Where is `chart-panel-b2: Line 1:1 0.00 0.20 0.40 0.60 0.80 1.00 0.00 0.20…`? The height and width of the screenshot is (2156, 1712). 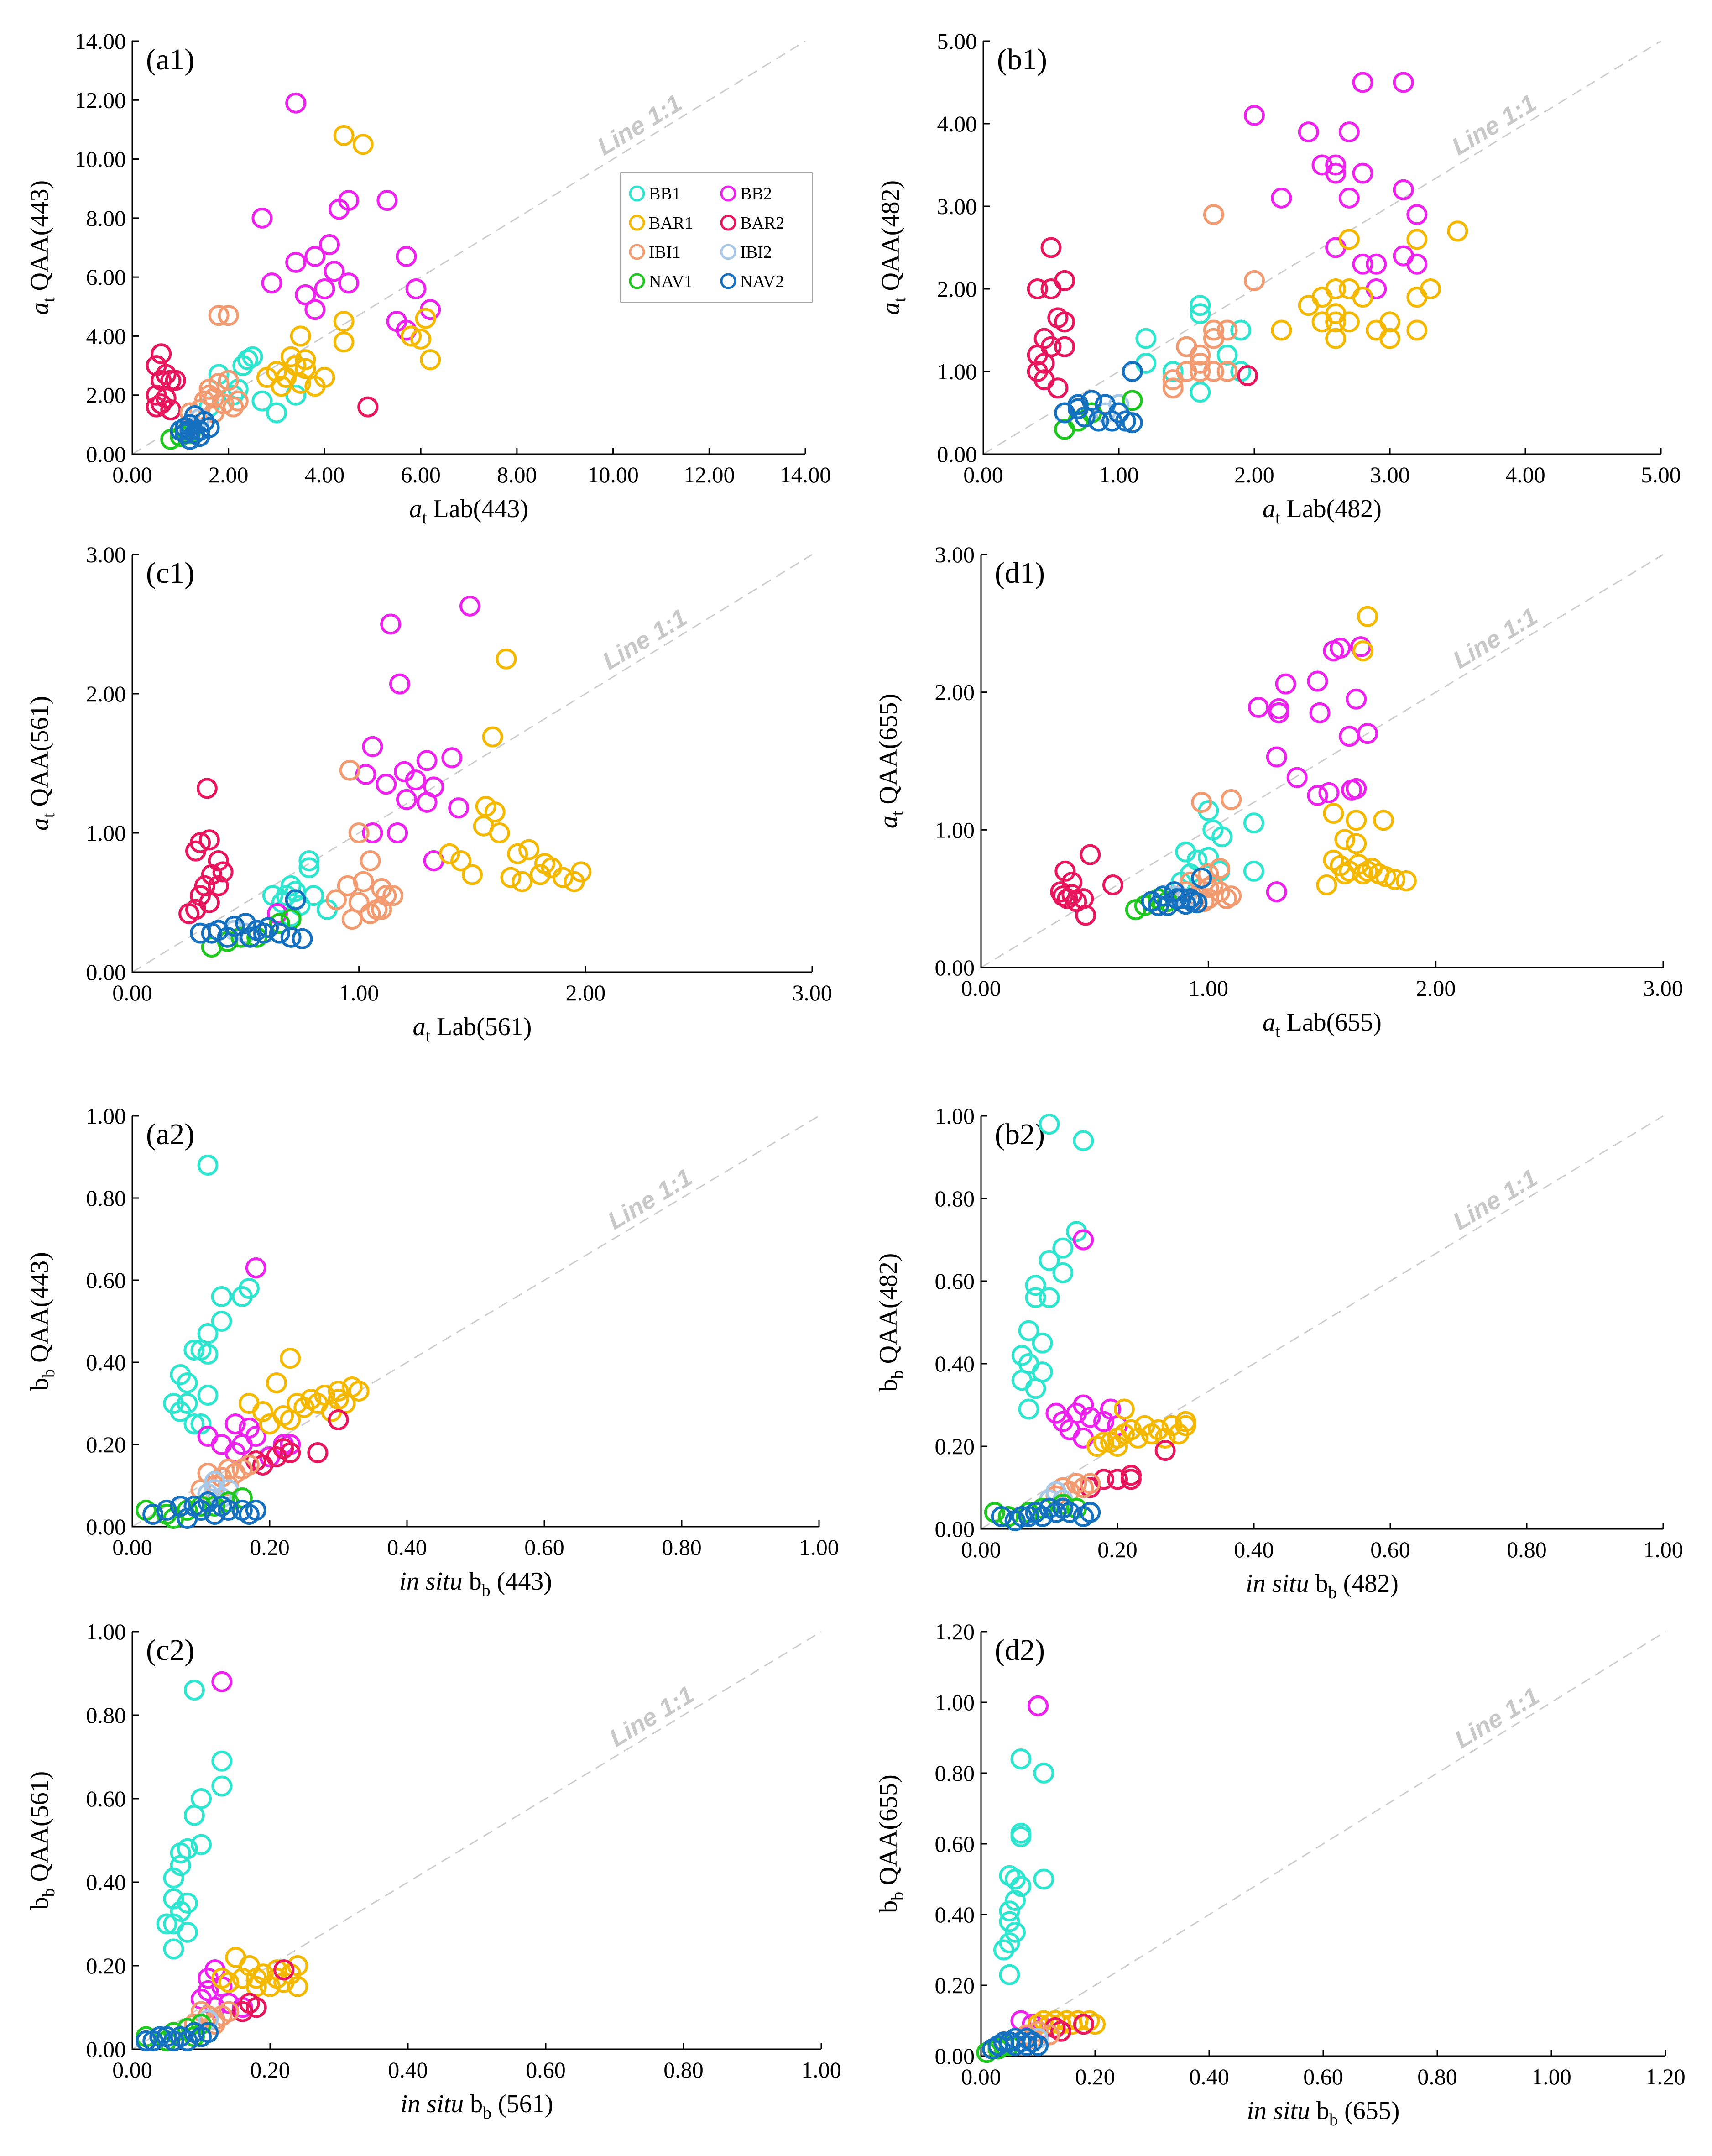
chart-panel-b2: Line 1:1 0.00 0.20 0.40 0.60 0.80 1.00 0.00 0.20… is located at coordinates (1278, 1353).